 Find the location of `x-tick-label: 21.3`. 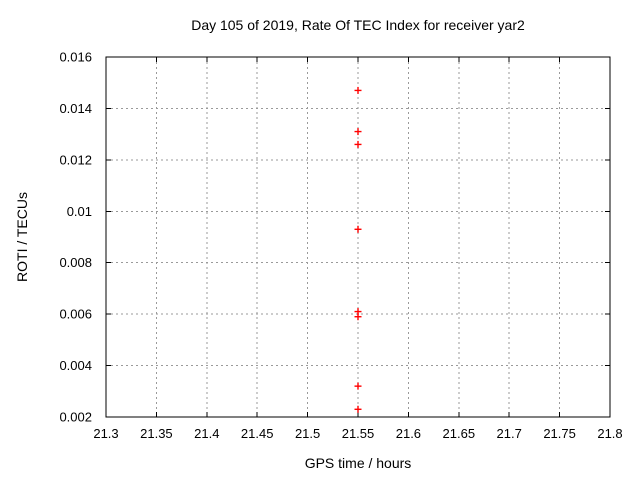

x-tick-label: 21.3 is located at coordinates (105, 433).